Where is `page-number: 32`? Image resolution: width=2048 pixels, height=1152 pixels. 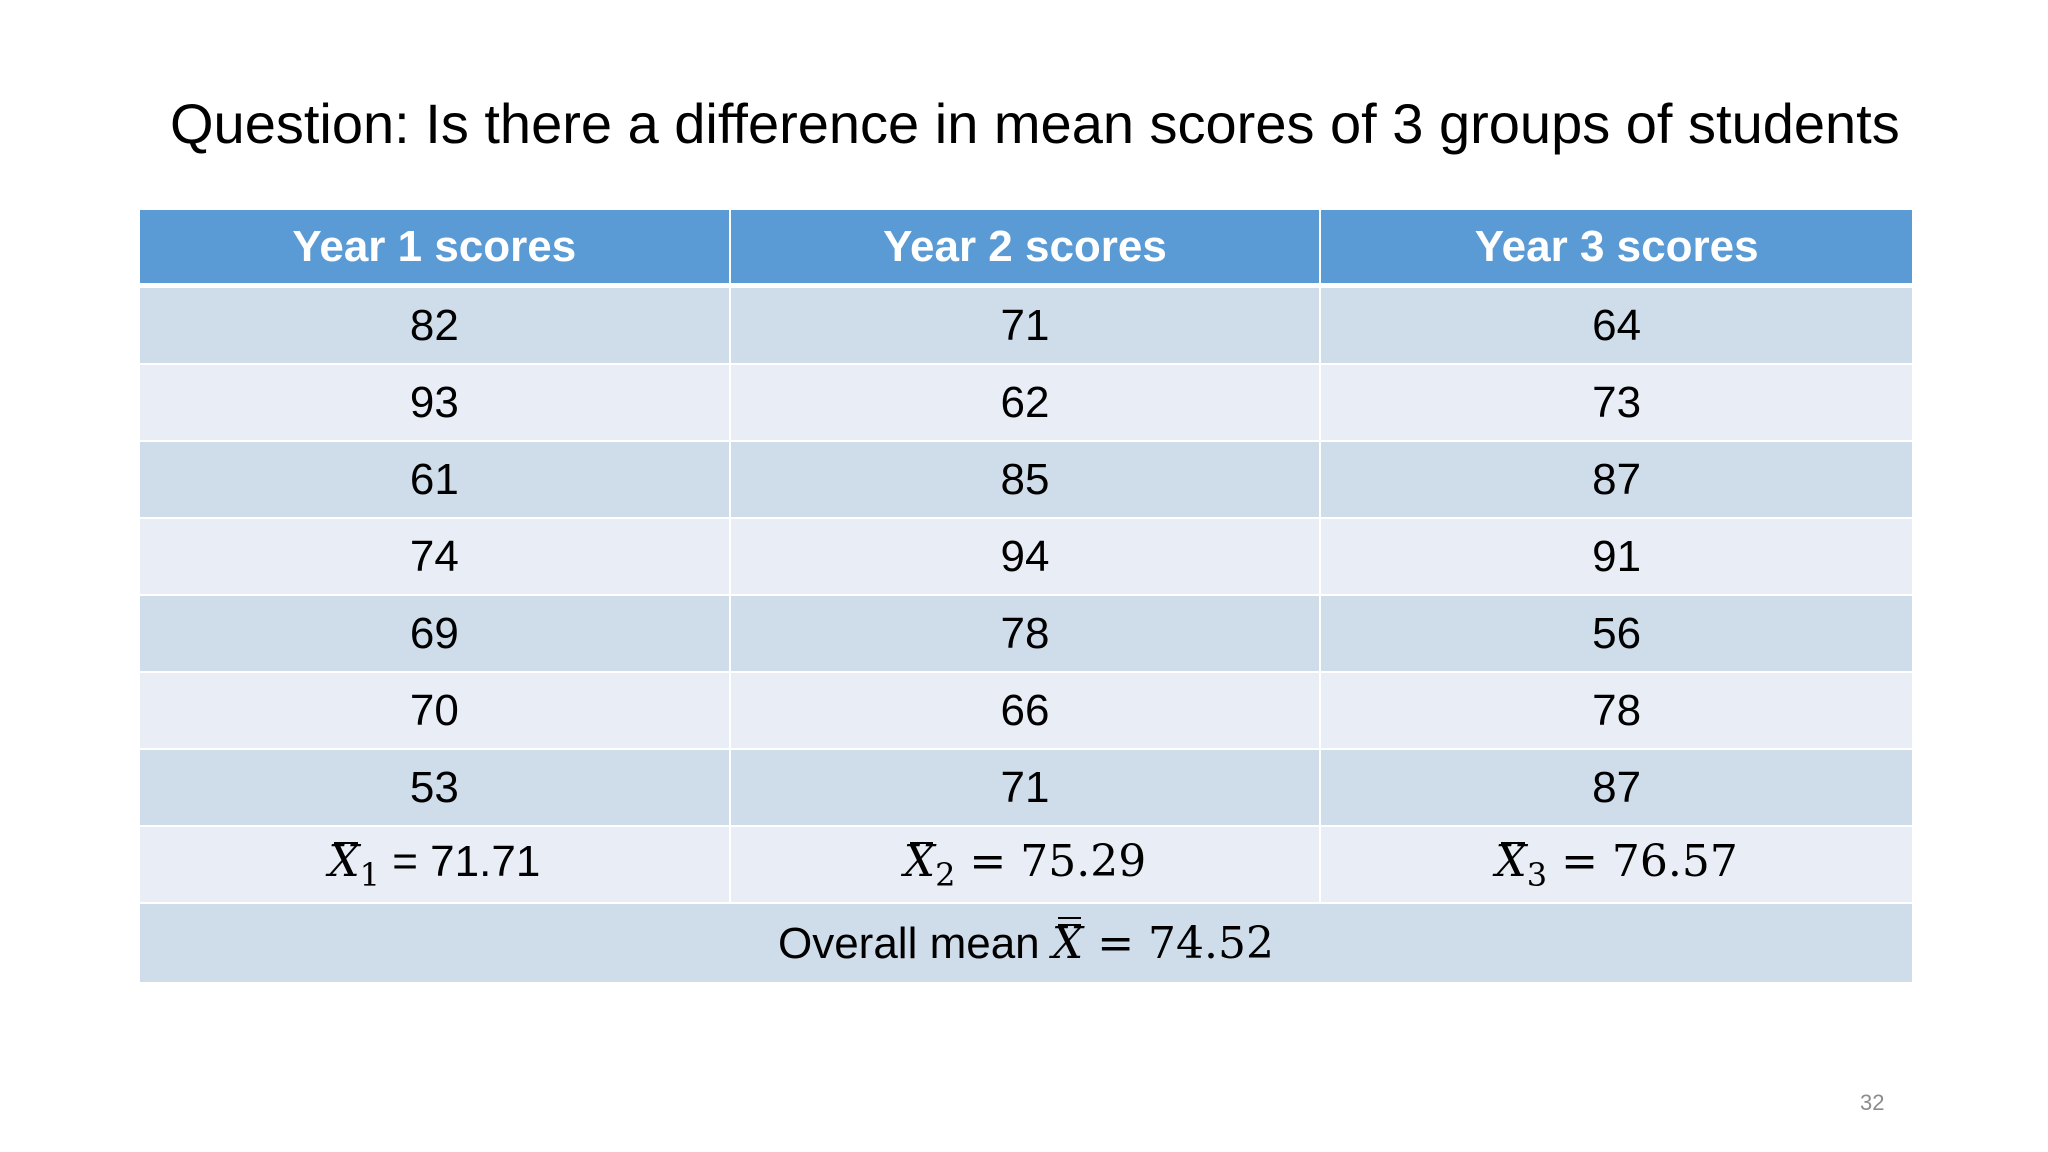 page-number: 32 is located at coordinates (1872, 1102).